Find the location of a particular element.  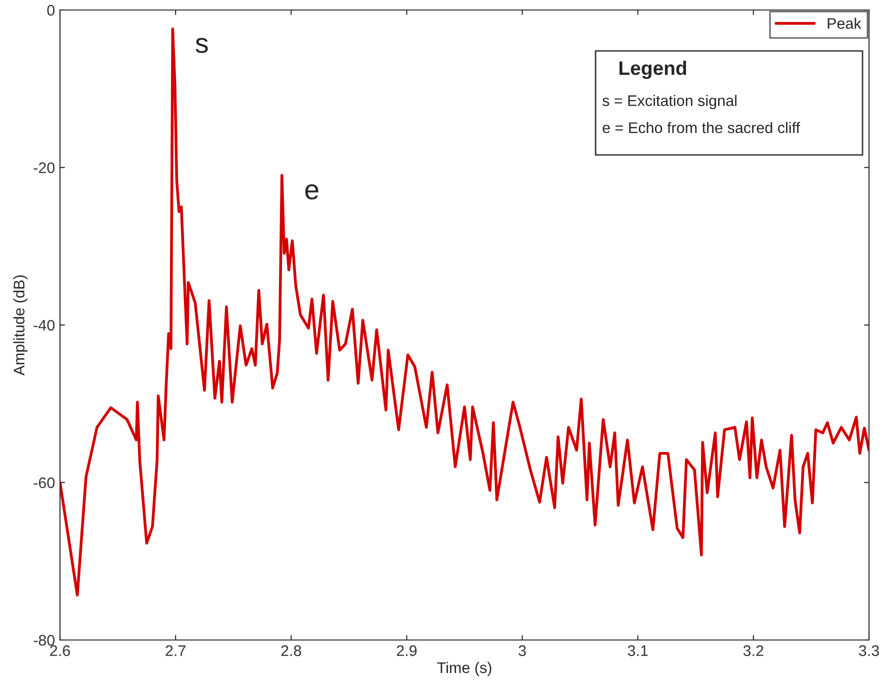

annotation: s is located at coordinates (202, 46).